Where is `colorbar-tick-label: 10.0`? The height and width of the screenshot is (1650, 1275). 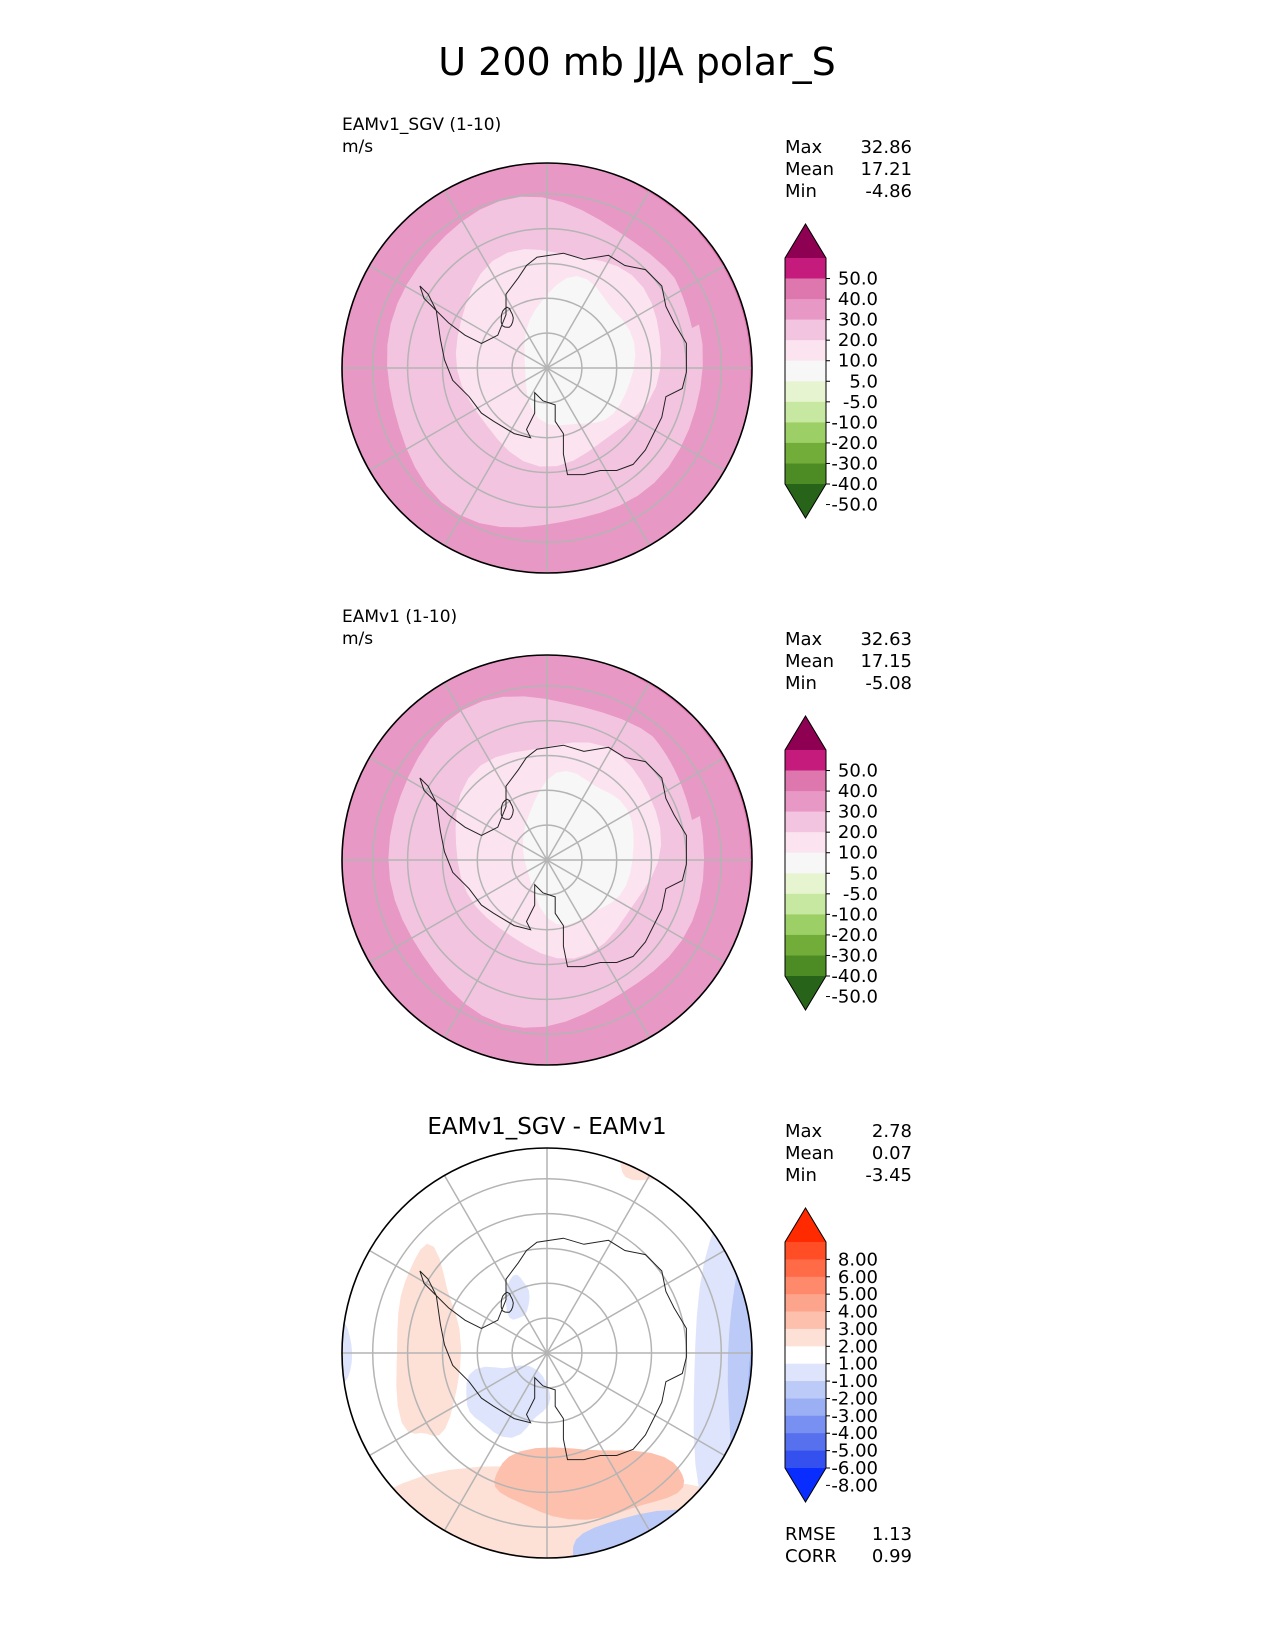 colorbar-tick-label: 10.0 is located at coordinates (858, 361).